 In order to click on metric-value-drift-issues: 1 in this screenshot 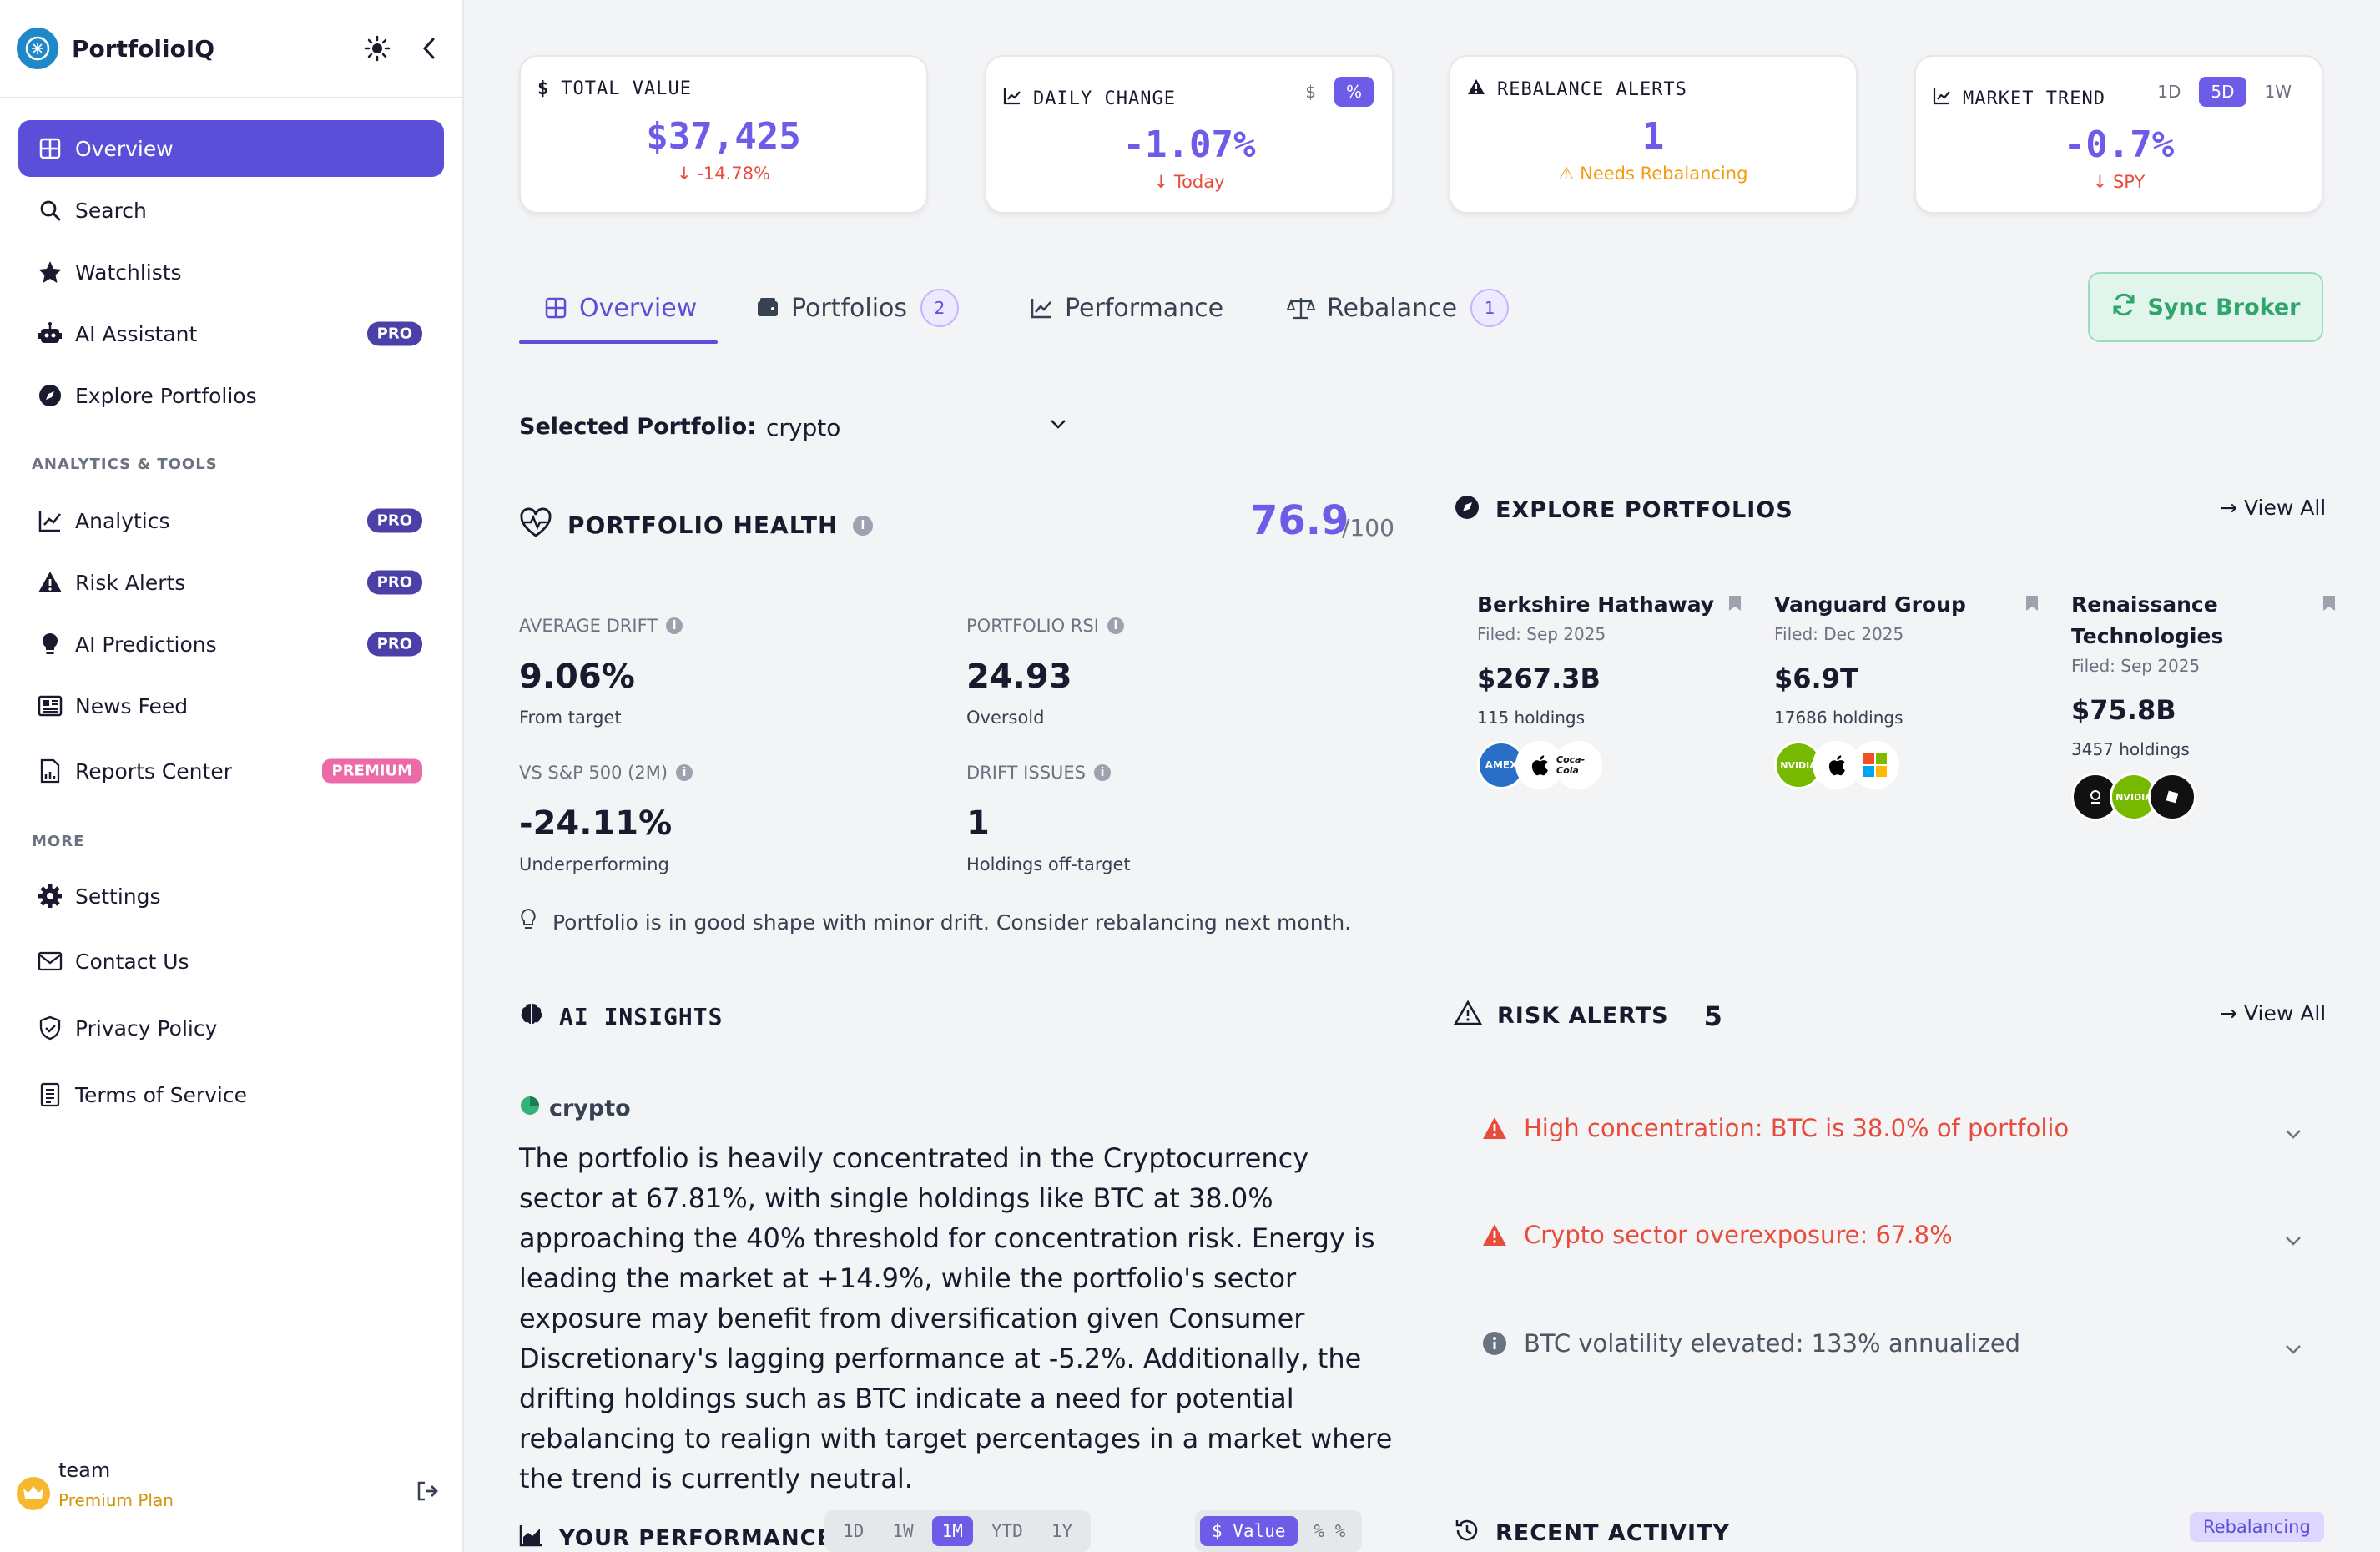, I will do `click(978, 823)`.